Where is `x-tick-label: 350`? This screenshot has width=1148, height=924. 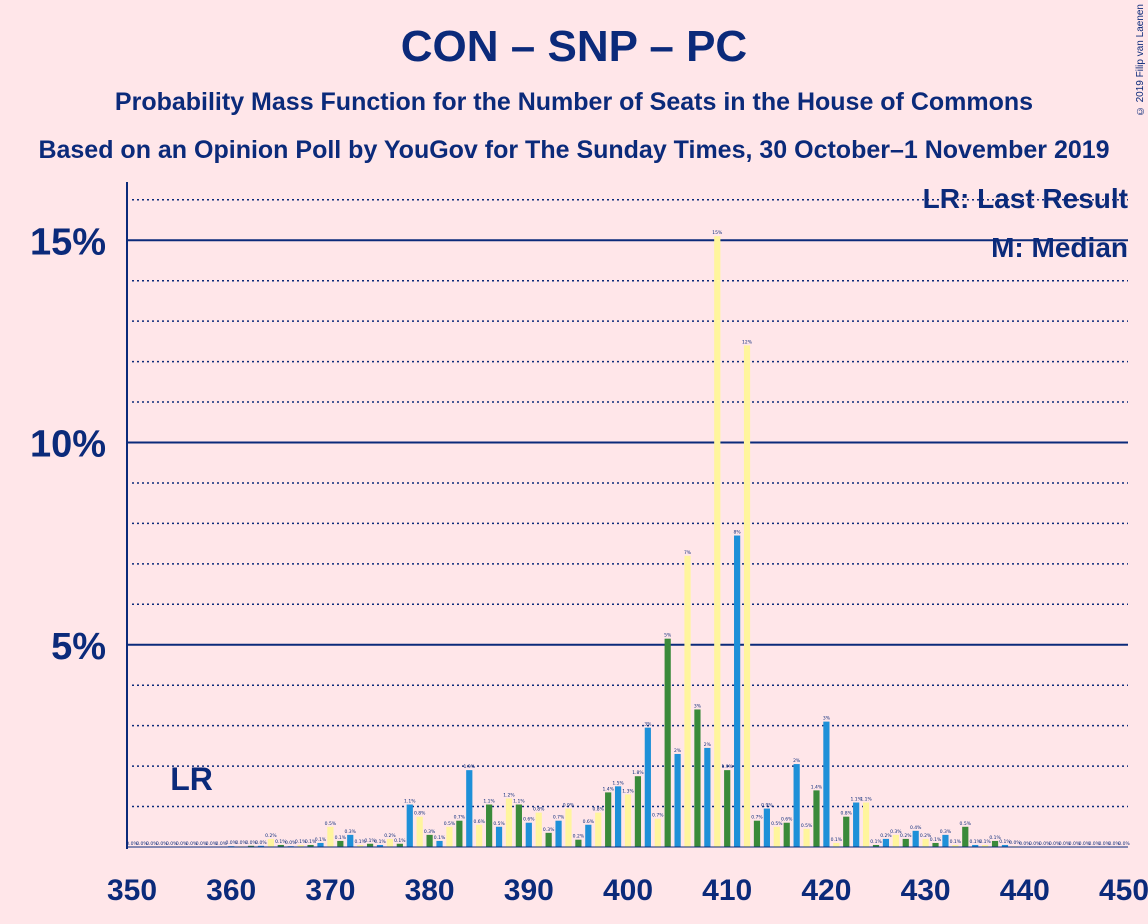
x-tick-label: 350 is located at coordinates (132, 890).